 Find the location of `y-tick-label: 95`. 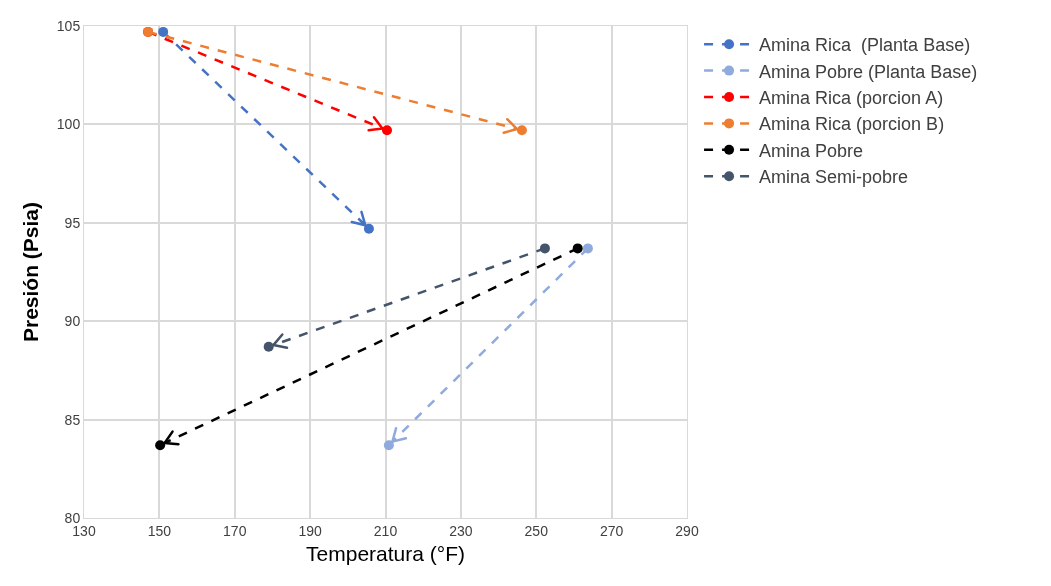

y-tick-label: 95 is located at coordinates (72, 222).